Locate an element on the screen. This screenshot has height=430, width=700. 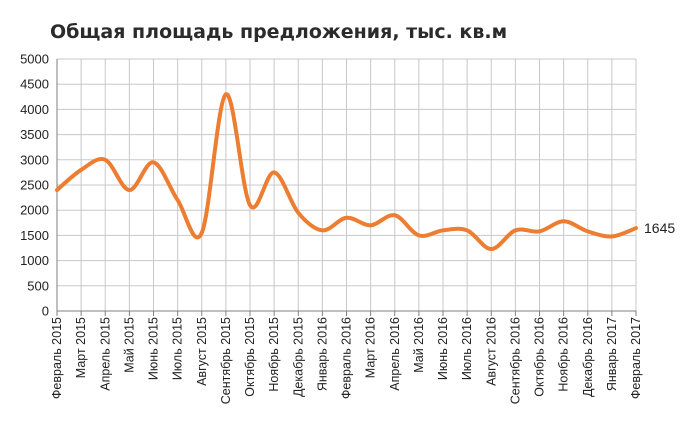
y-tick-label: 500 is located at coordinates (38, 285).